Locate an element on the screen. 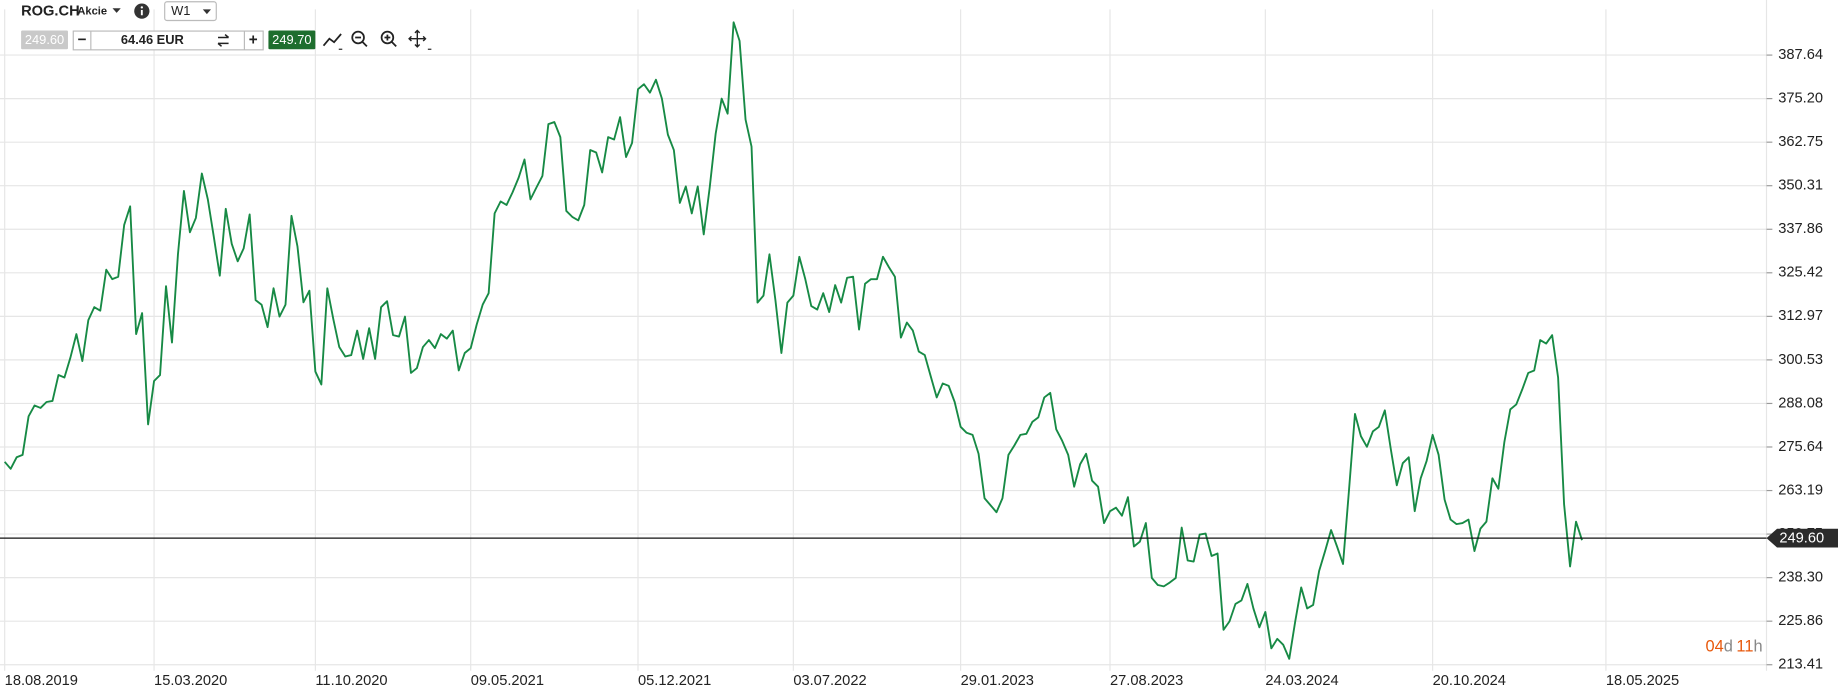 The width and height of the screenshot is (1838, 693). x-tick-label: 18.05.2025 is located at coordinates (1642, 681).